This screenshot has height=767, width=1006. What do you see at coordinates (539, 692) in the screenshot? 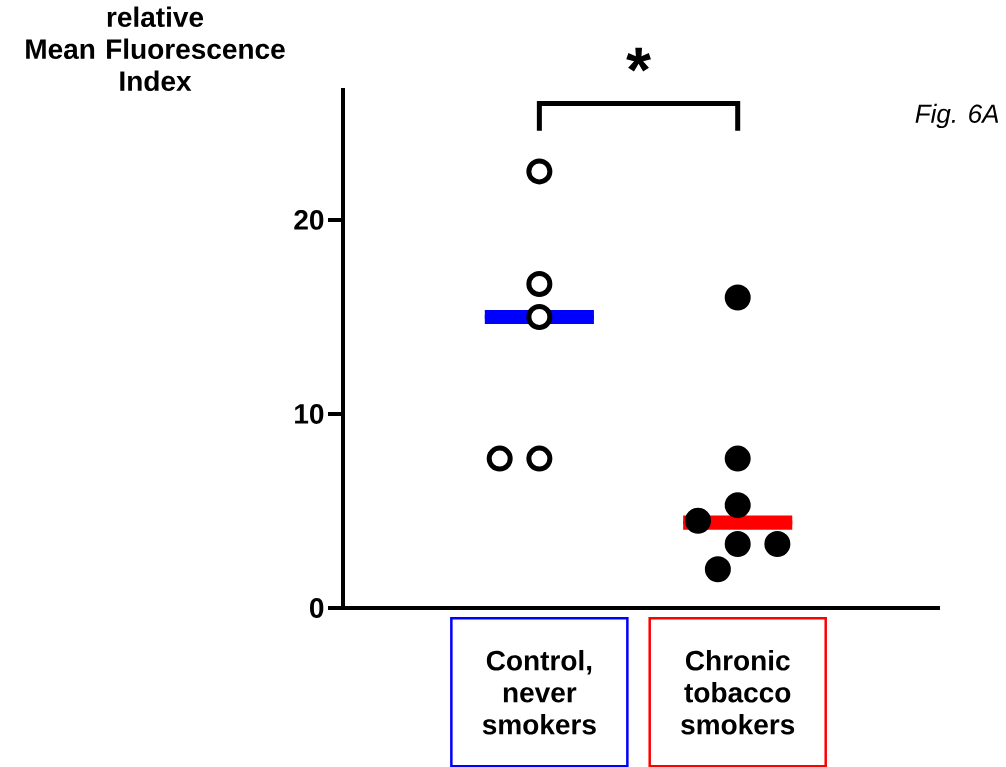
I see `x-tick-label: Control, never smokers` at bounding box center [539, 692].